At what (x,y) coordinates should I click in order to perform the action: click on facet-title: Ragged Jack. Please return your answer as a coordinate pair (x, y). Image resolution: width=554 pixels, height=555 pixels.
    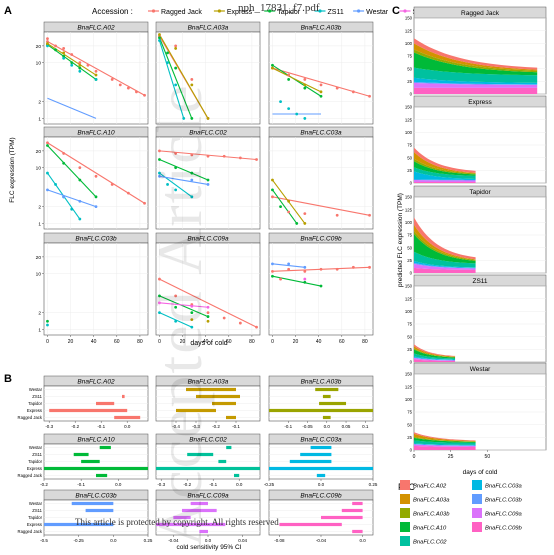
    Looking at the image, I should click on (480, 13).